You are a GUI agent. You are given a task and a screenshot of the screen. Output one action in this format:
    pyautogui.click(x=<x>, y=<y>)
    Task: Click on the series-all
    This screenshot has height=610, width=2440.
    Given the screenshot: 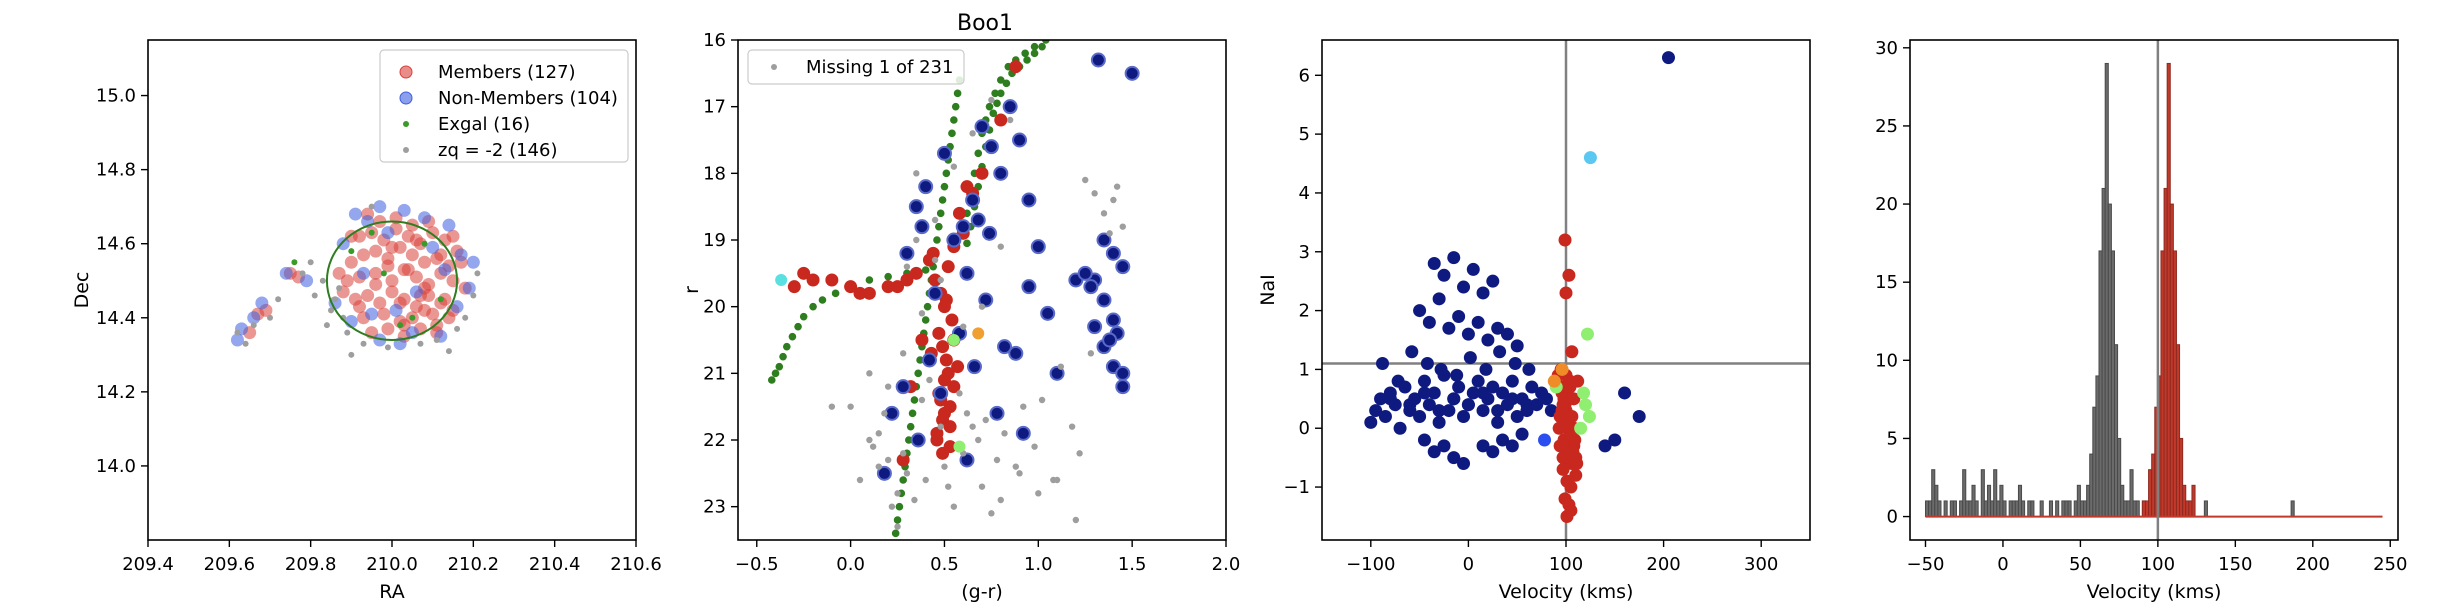 What is the action you would take?
    pyautogui.click(x=2109, y=290)
    